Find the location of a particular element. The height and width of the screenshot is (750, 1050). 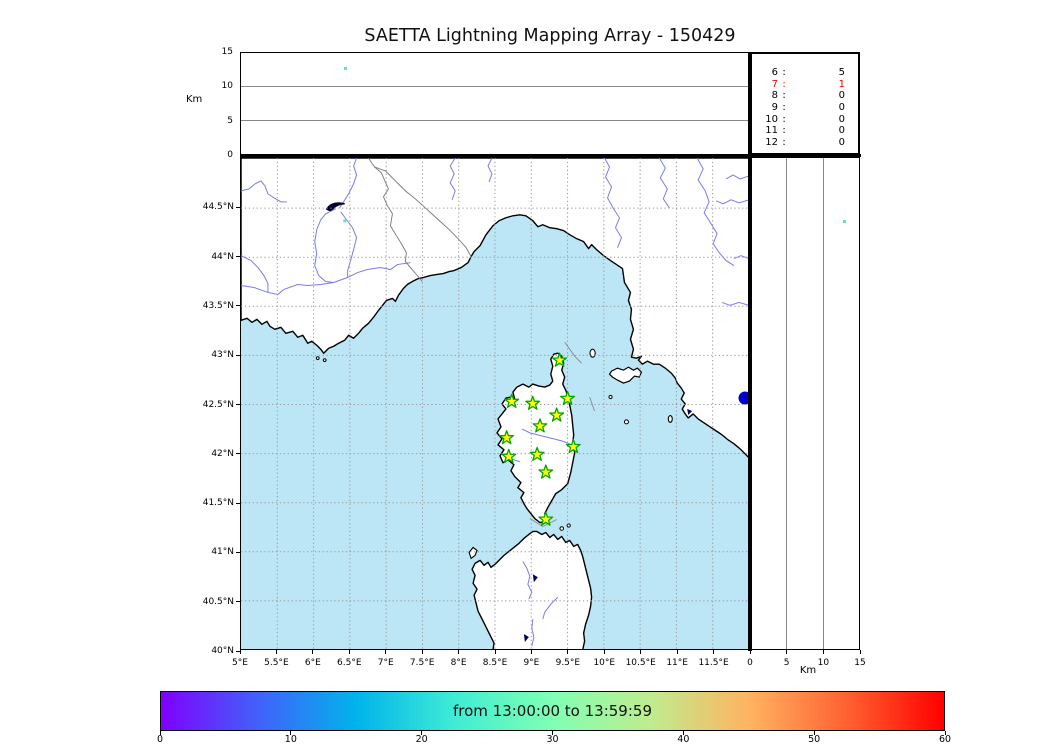

station-count-table: 6: 5 7: 1 8: 0 9: 0 10: 0 11: 0 12: 0 is located at coordinates (805, 103).